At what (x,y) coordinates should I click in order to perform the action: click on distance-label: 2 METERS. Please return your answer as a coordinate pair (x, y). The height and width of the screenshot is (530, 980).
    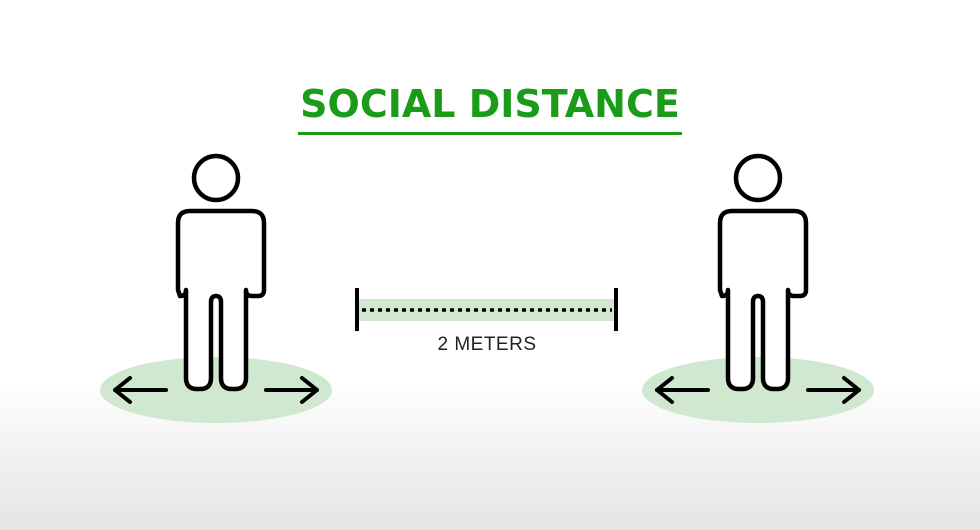
    Looking at the image, I should click on (487, 344).